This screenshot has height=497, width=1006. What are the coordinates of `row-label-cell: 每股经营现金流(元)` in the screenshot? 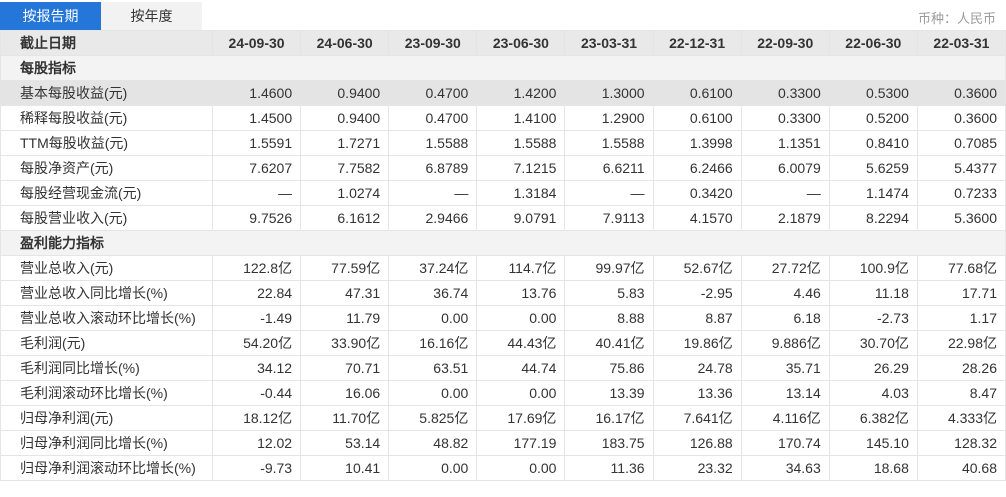 It's located at (106, 193).